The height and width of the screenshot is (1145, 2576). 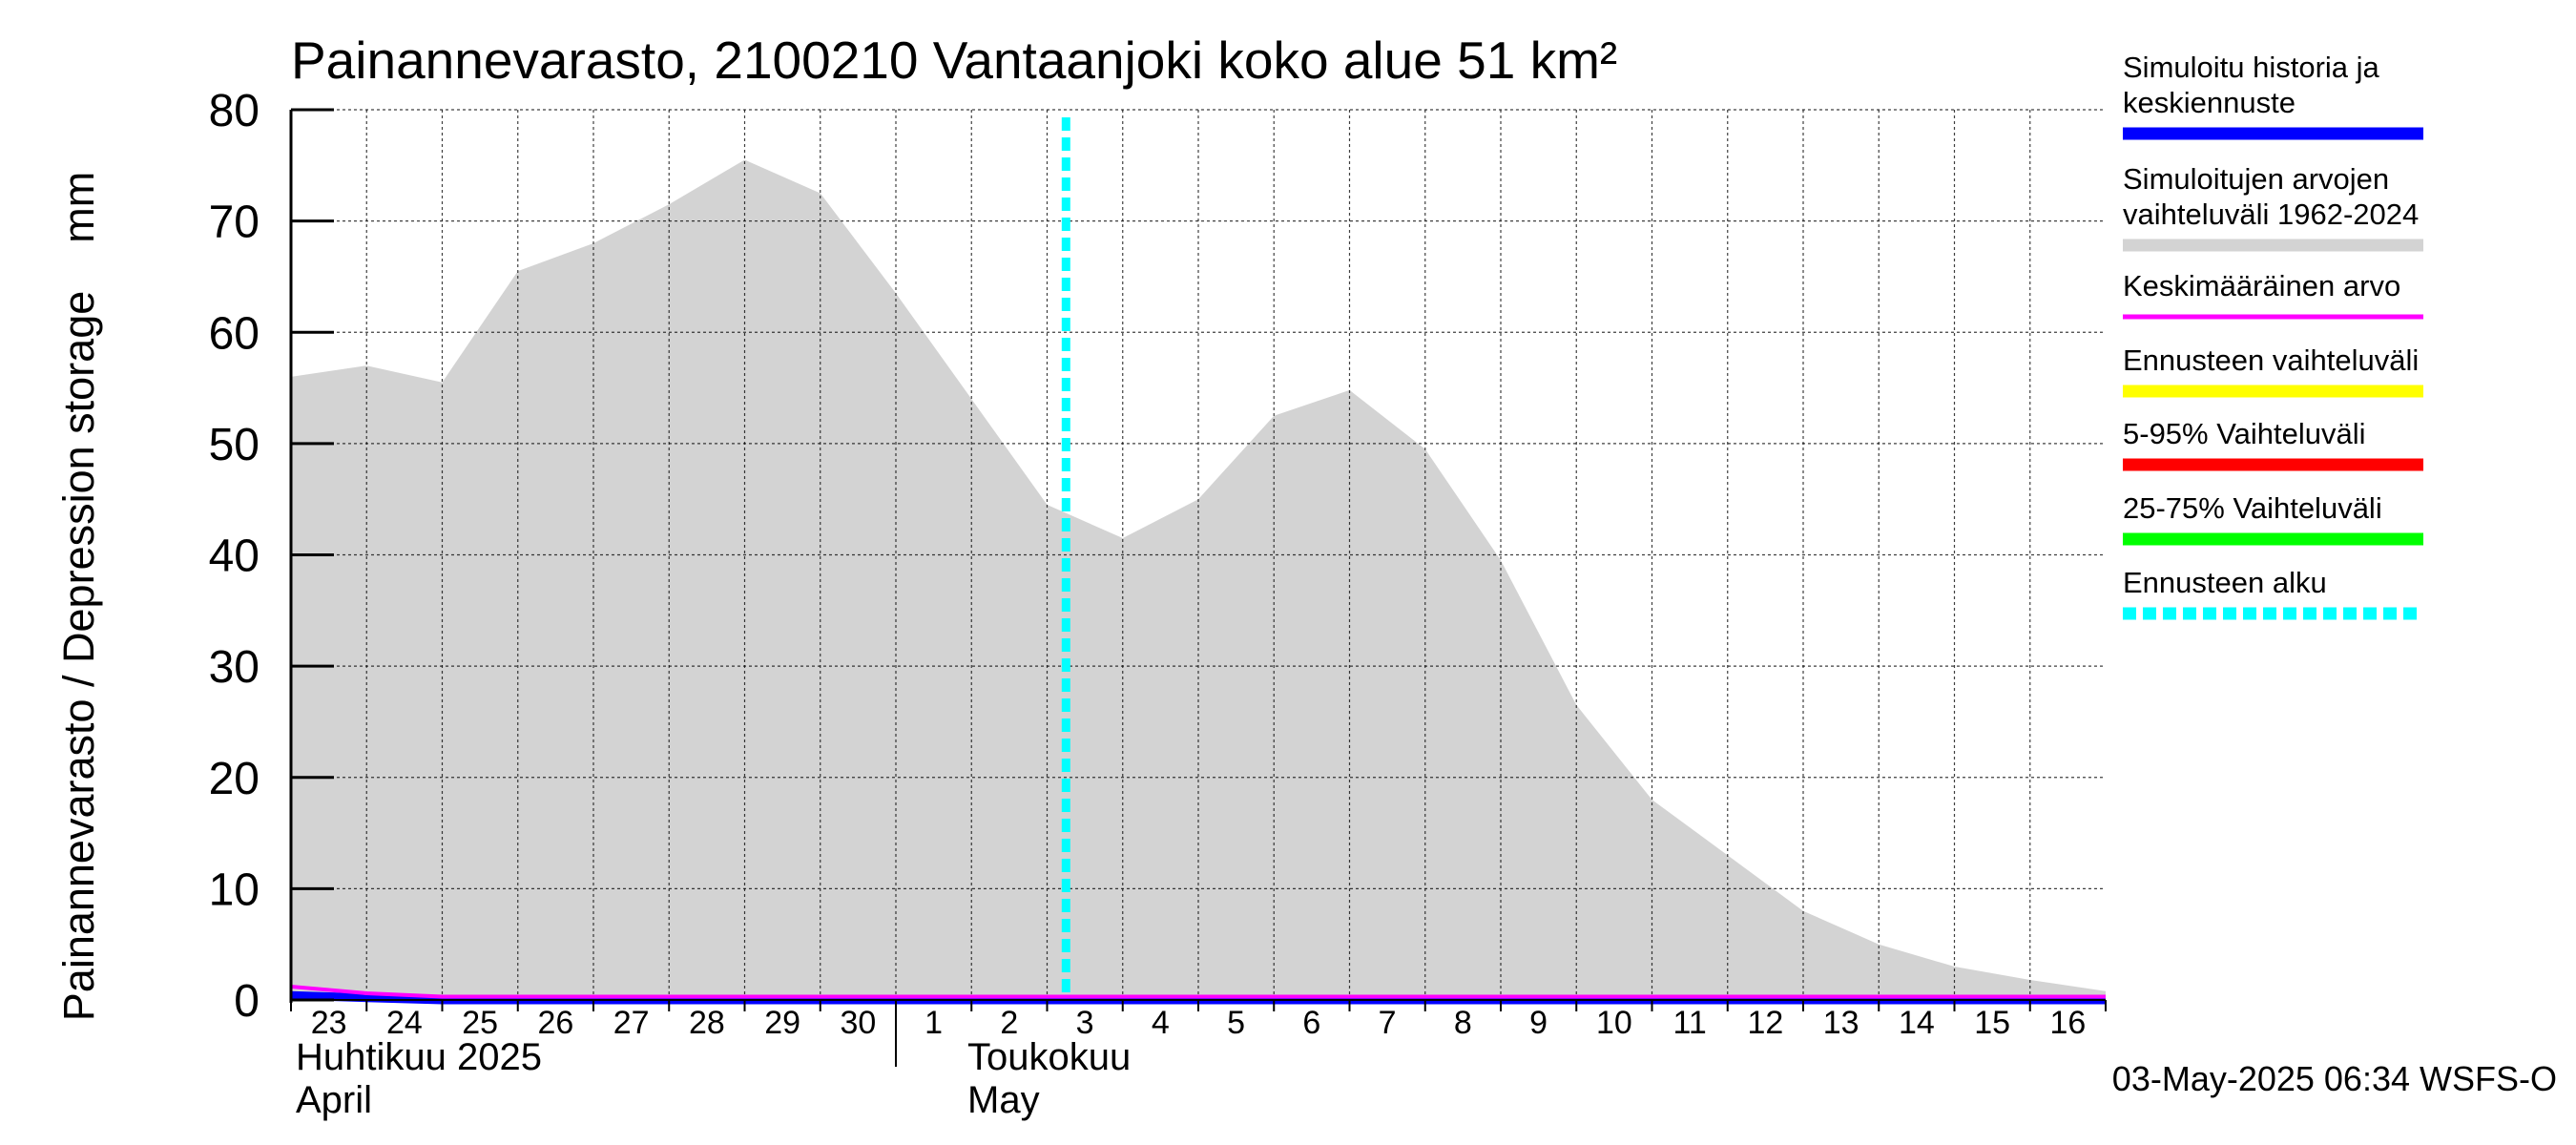 I want to click on y-tick-label: 50, so click(x=234, y=445).